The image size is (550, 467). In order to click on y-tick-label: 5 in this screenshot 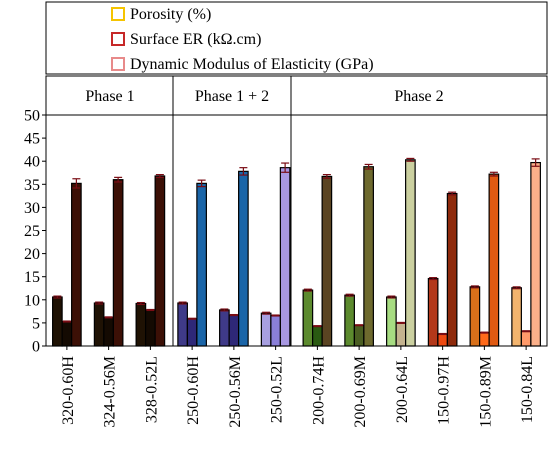, I will do `click(36, 323)`.